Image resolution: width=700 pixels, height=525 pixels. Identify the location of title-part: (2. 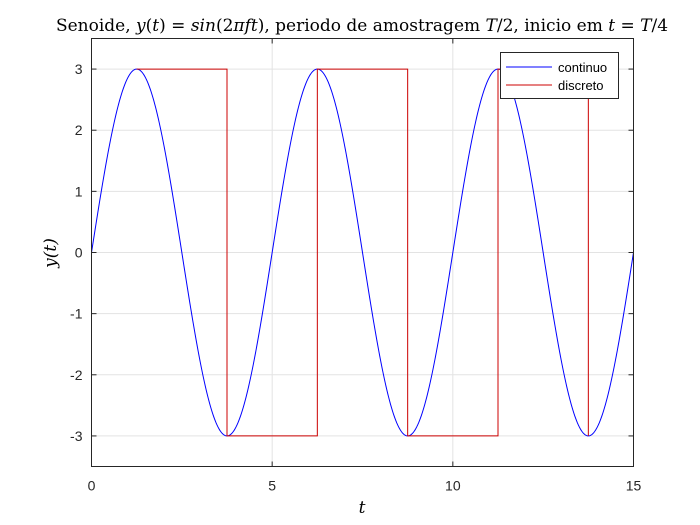
(224, 26).